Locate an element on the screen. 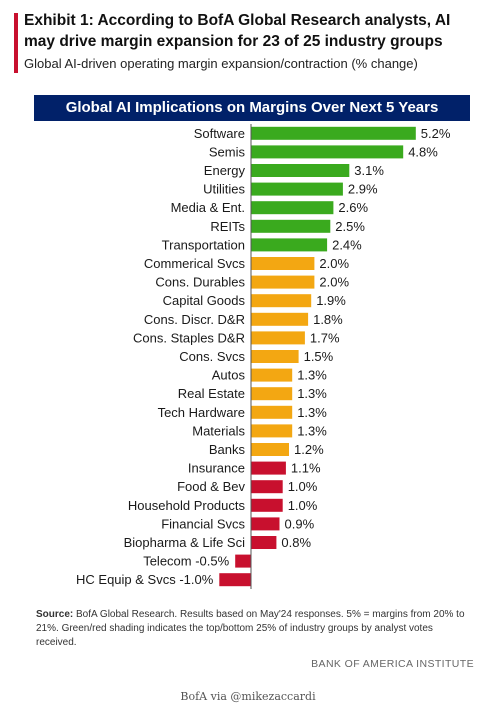  category-label-22: Biopharma & Life Sci is located at coordinates (185, 542).